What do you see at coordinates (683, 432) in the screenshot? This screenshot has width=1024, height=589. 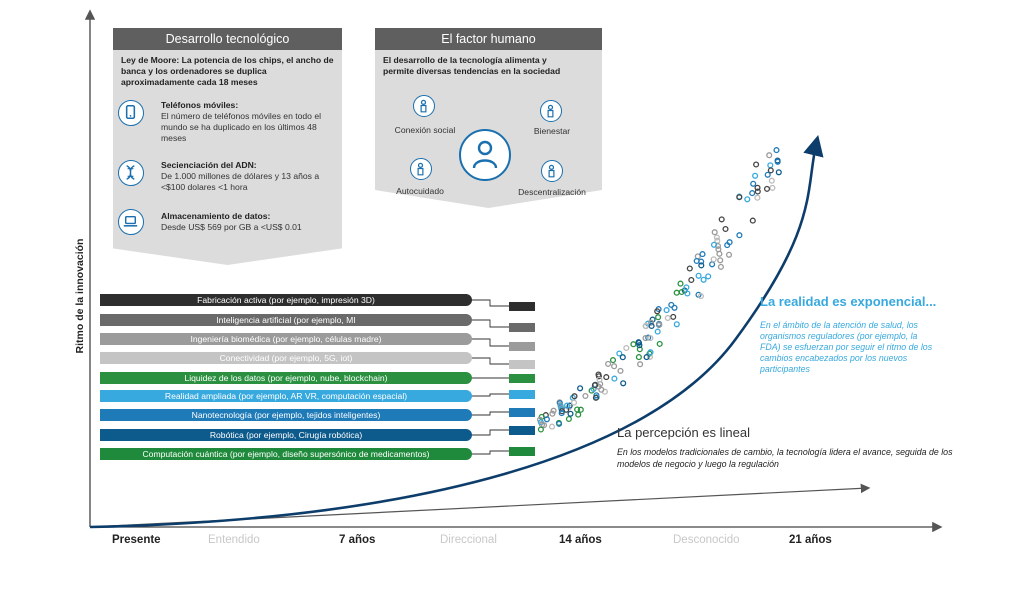 I see `linear-title: La percepción es lineal` at bounding box center [683, 432].